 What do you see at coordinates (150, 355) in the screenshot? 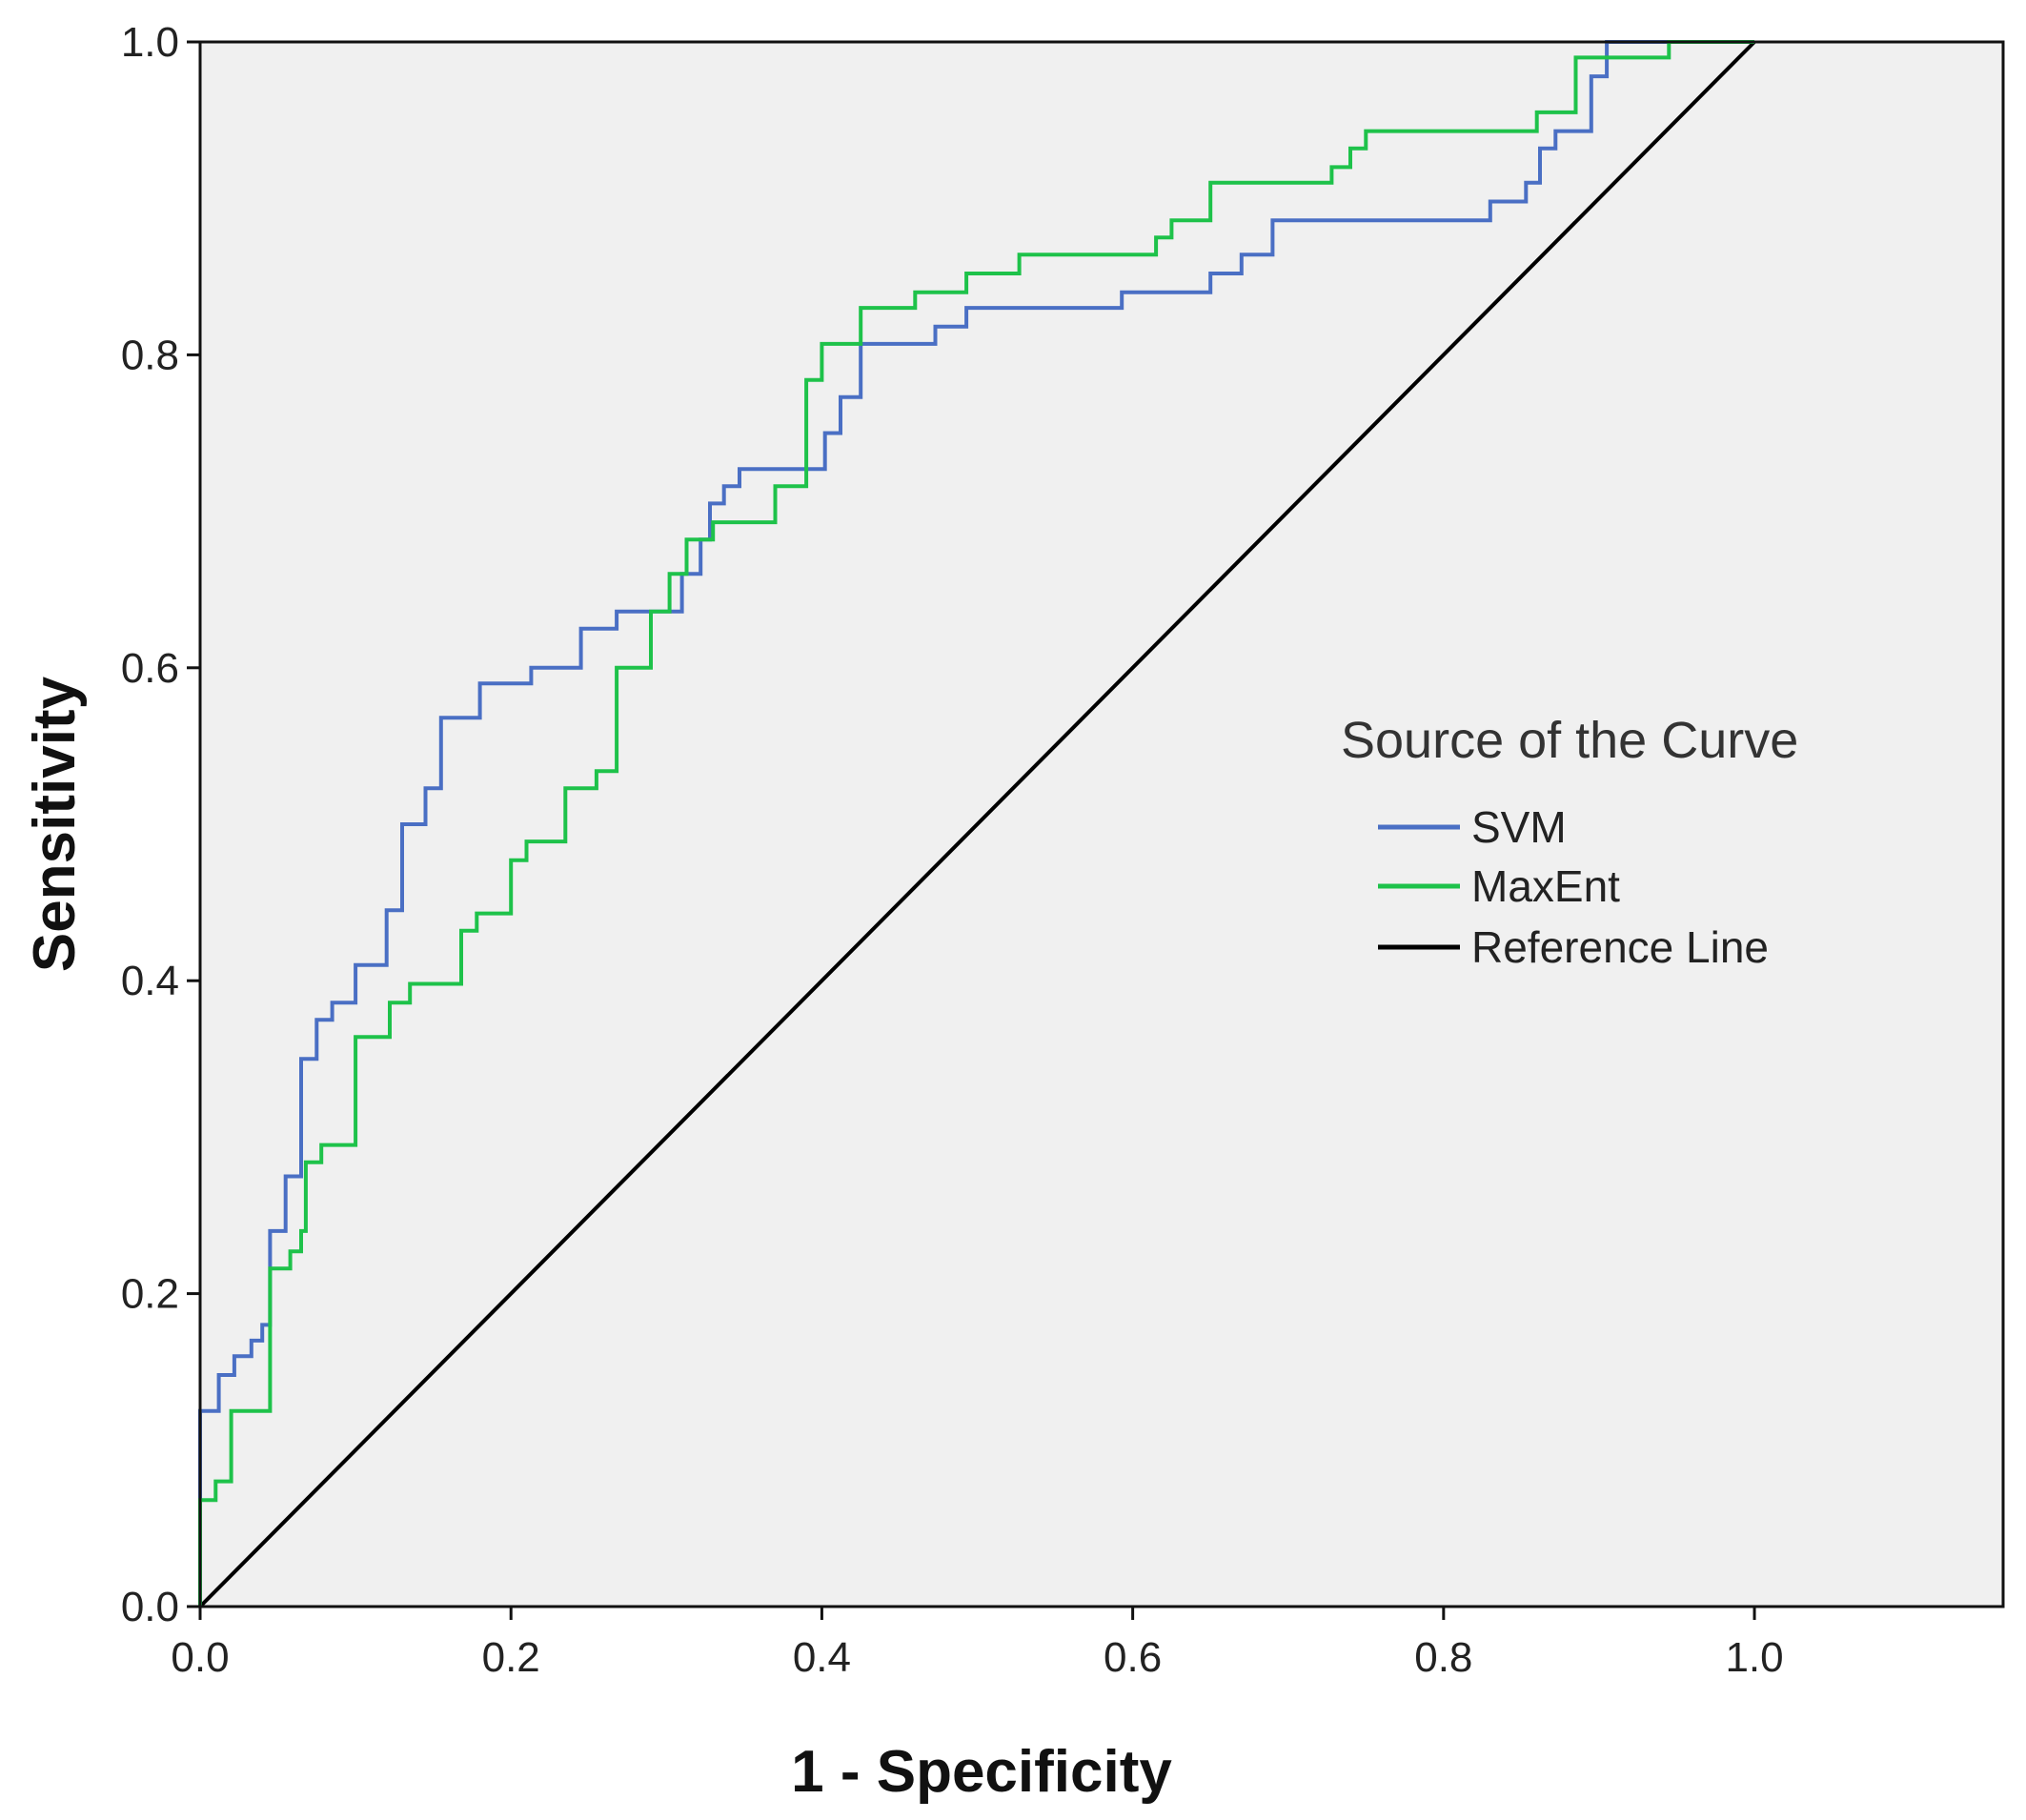
I see `y-tick-label: 0.8` at bounding box center [150, 355].